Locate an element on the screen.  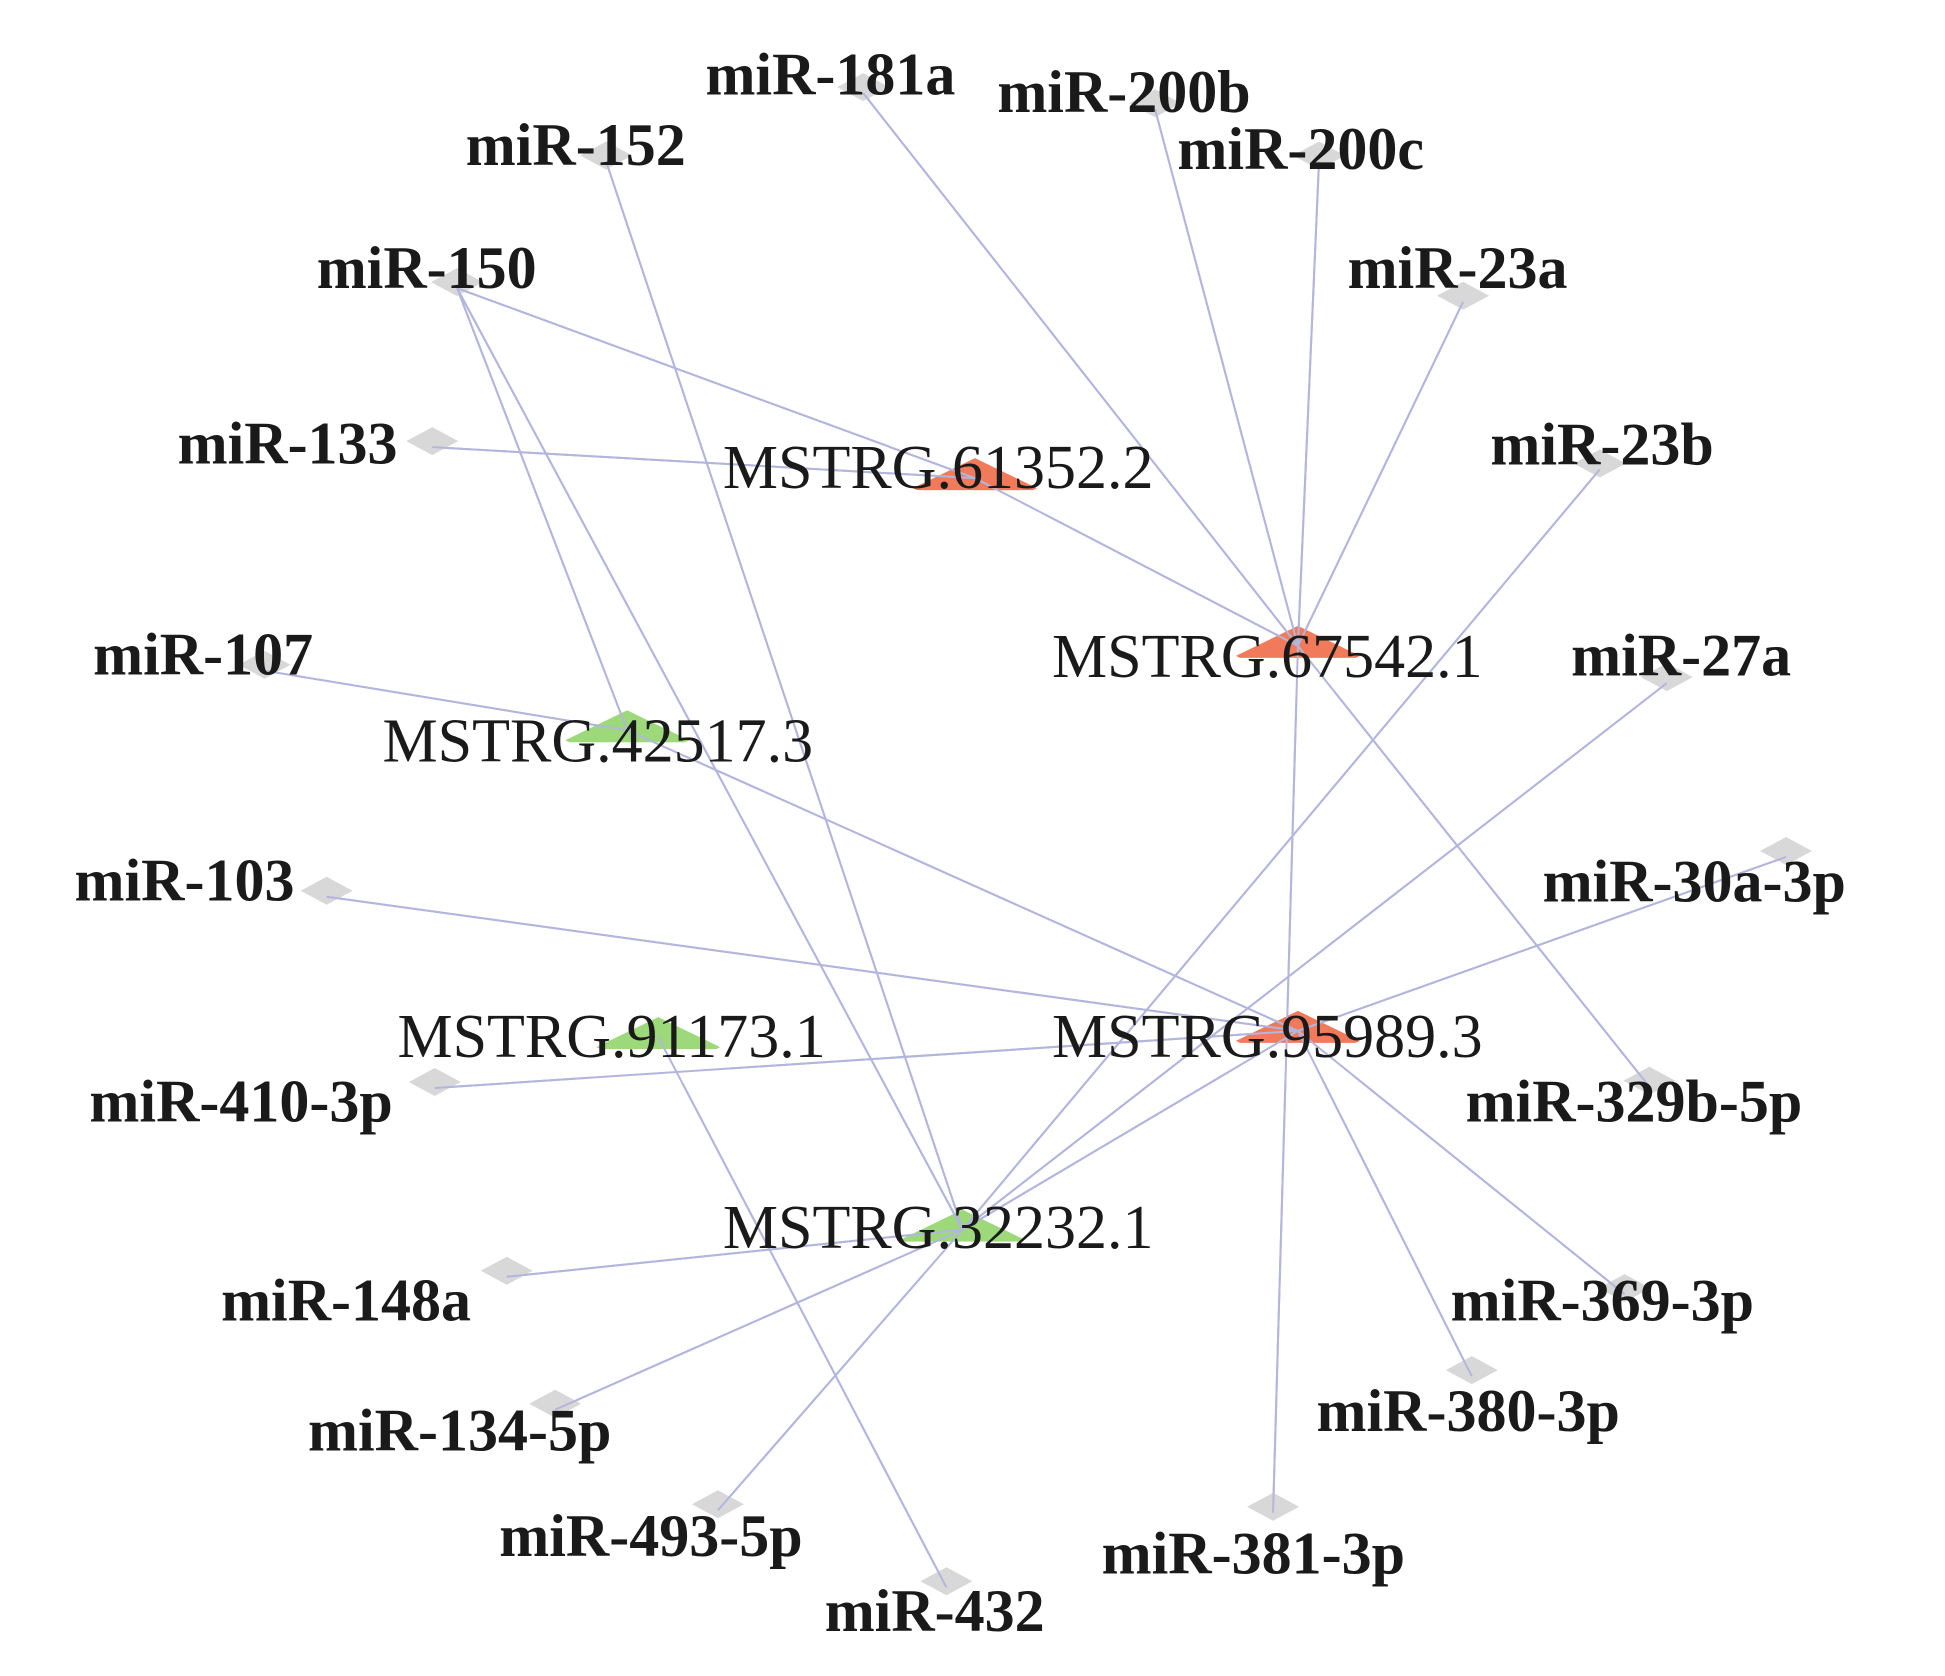
mirna-label-432: miR-432 is located at coordinates (935, 1611).